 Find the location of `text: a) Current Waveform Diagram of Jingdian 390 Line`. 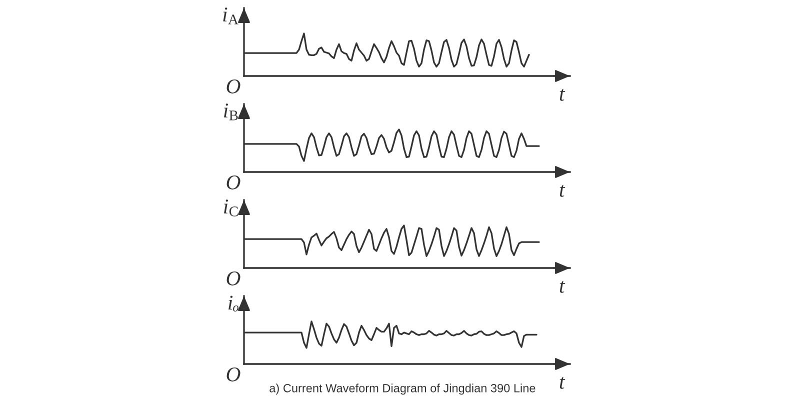

text: a) Current Waveform Diagram of Jingdian 390 Line is located at coordinates (403, 389).